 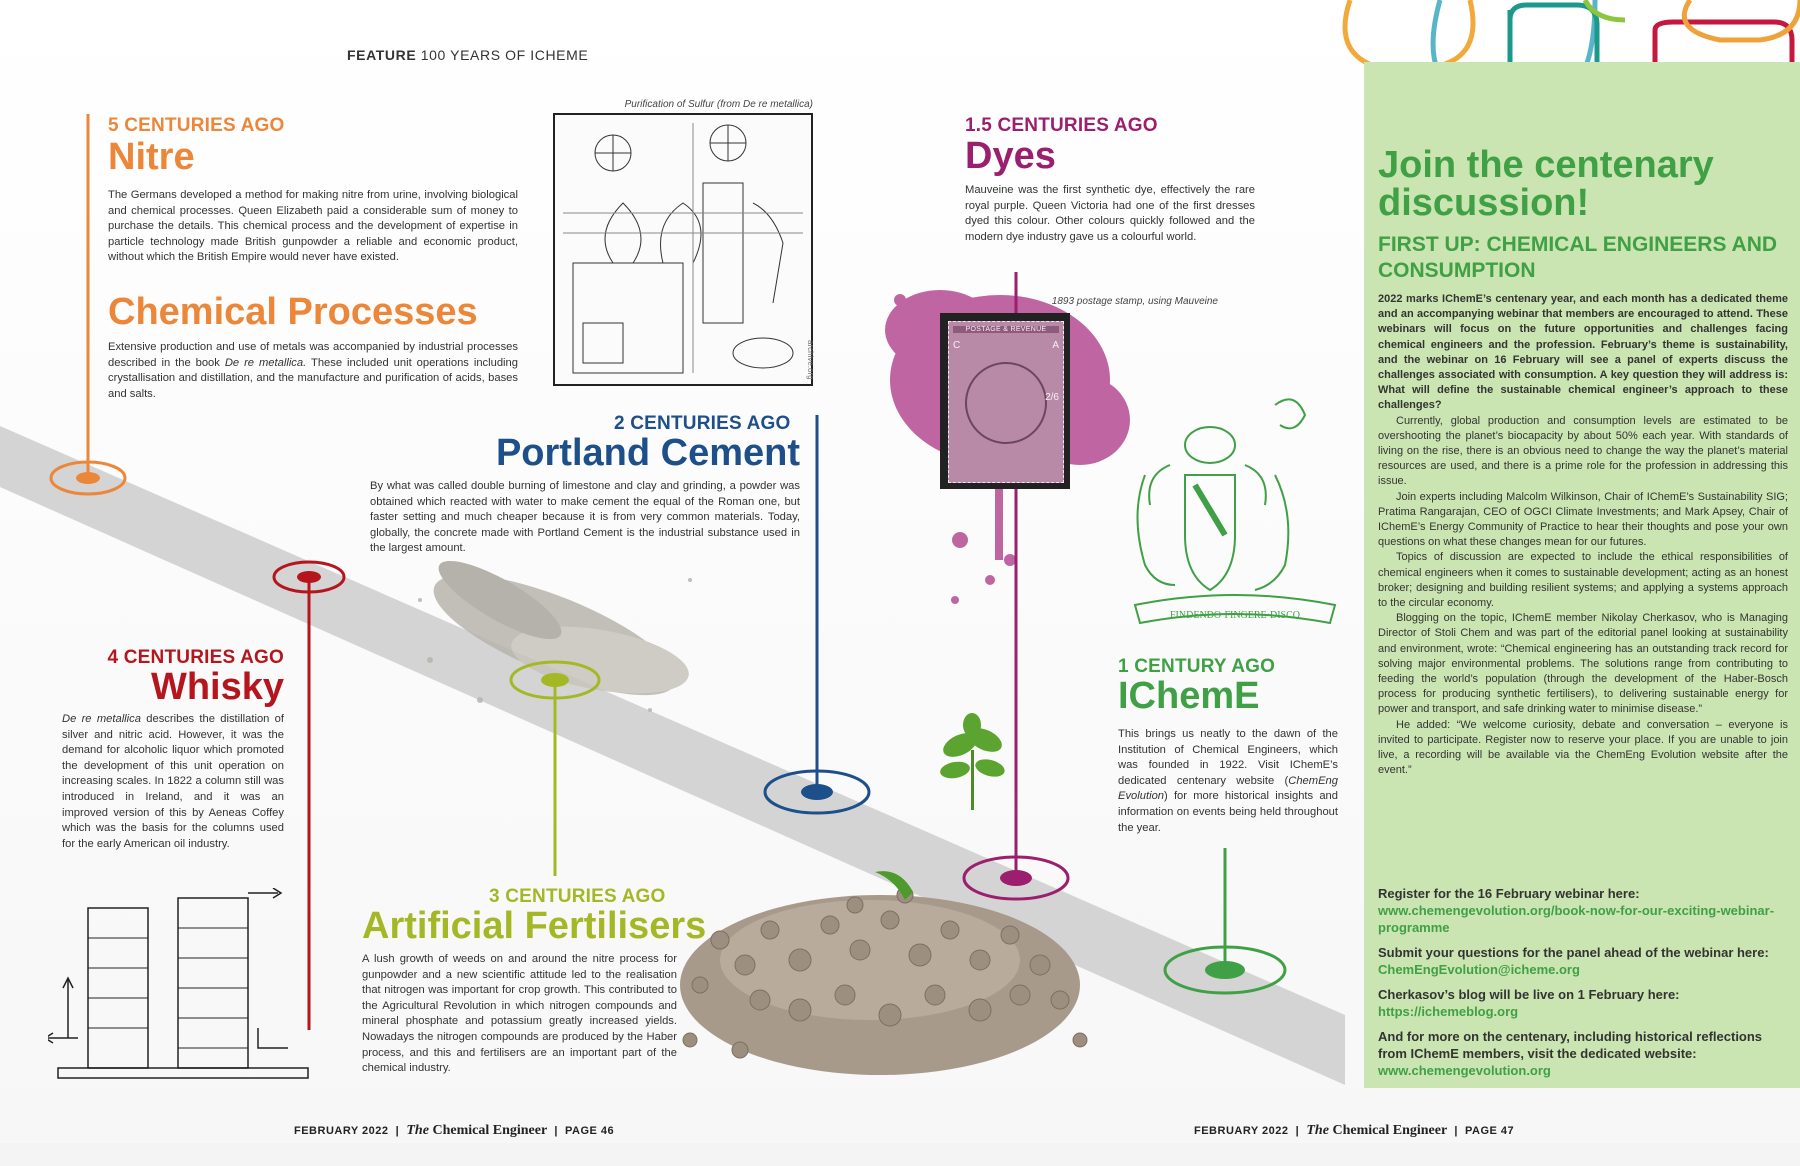 What do you see at coordinates (1546, 184) in the screenshot?
I see `sidebar-title: Join the centenary discussion!` at bounding box center [1546, 184].